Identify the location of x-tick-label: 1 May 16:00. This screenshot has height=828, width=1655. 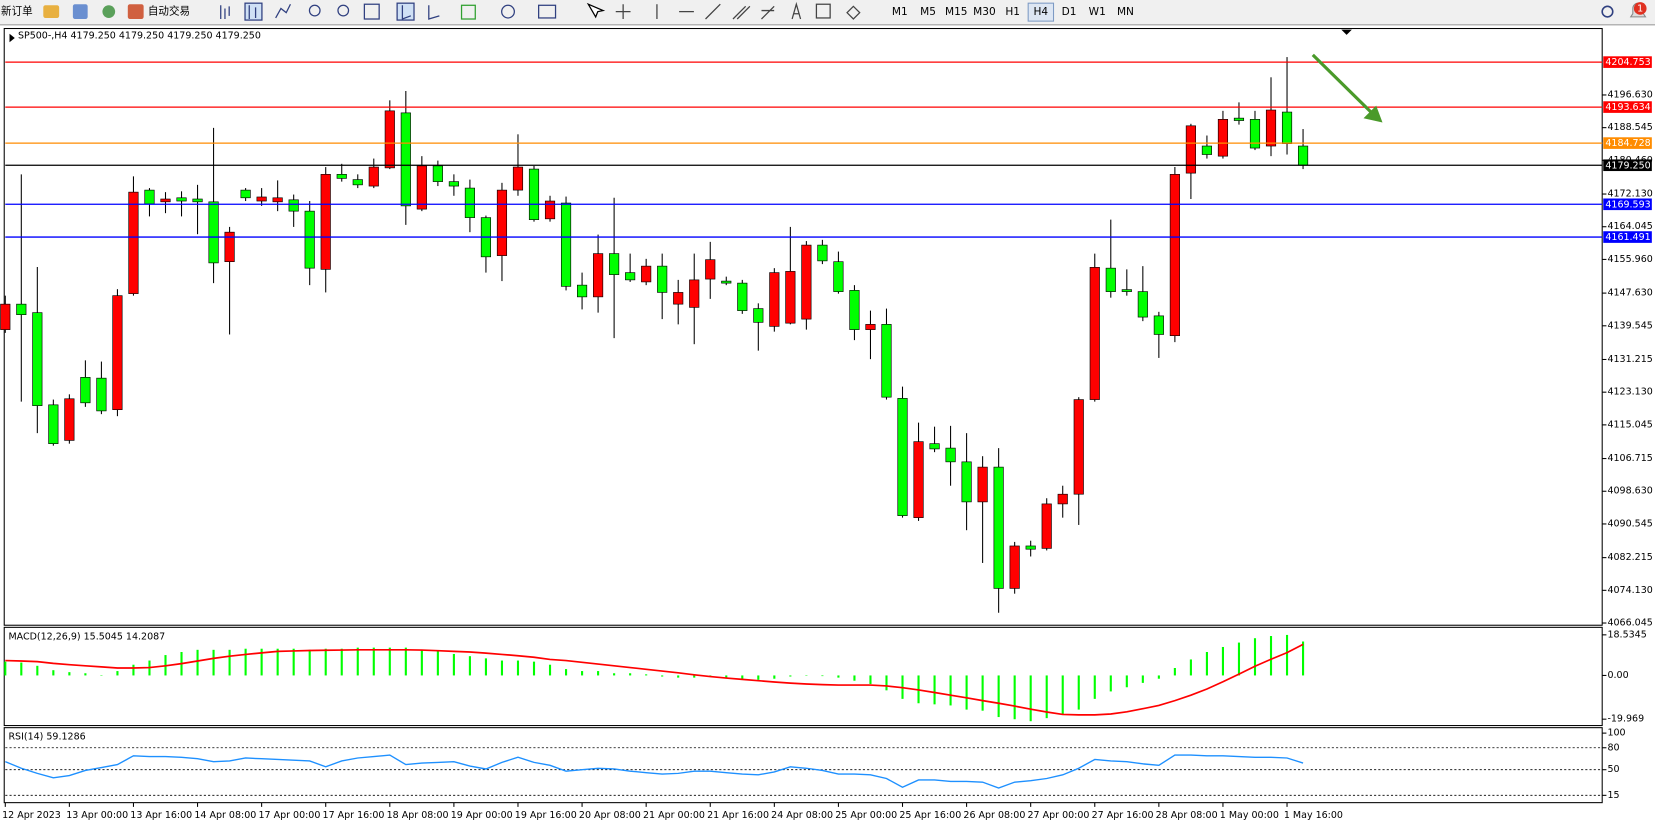
(1313, 815).